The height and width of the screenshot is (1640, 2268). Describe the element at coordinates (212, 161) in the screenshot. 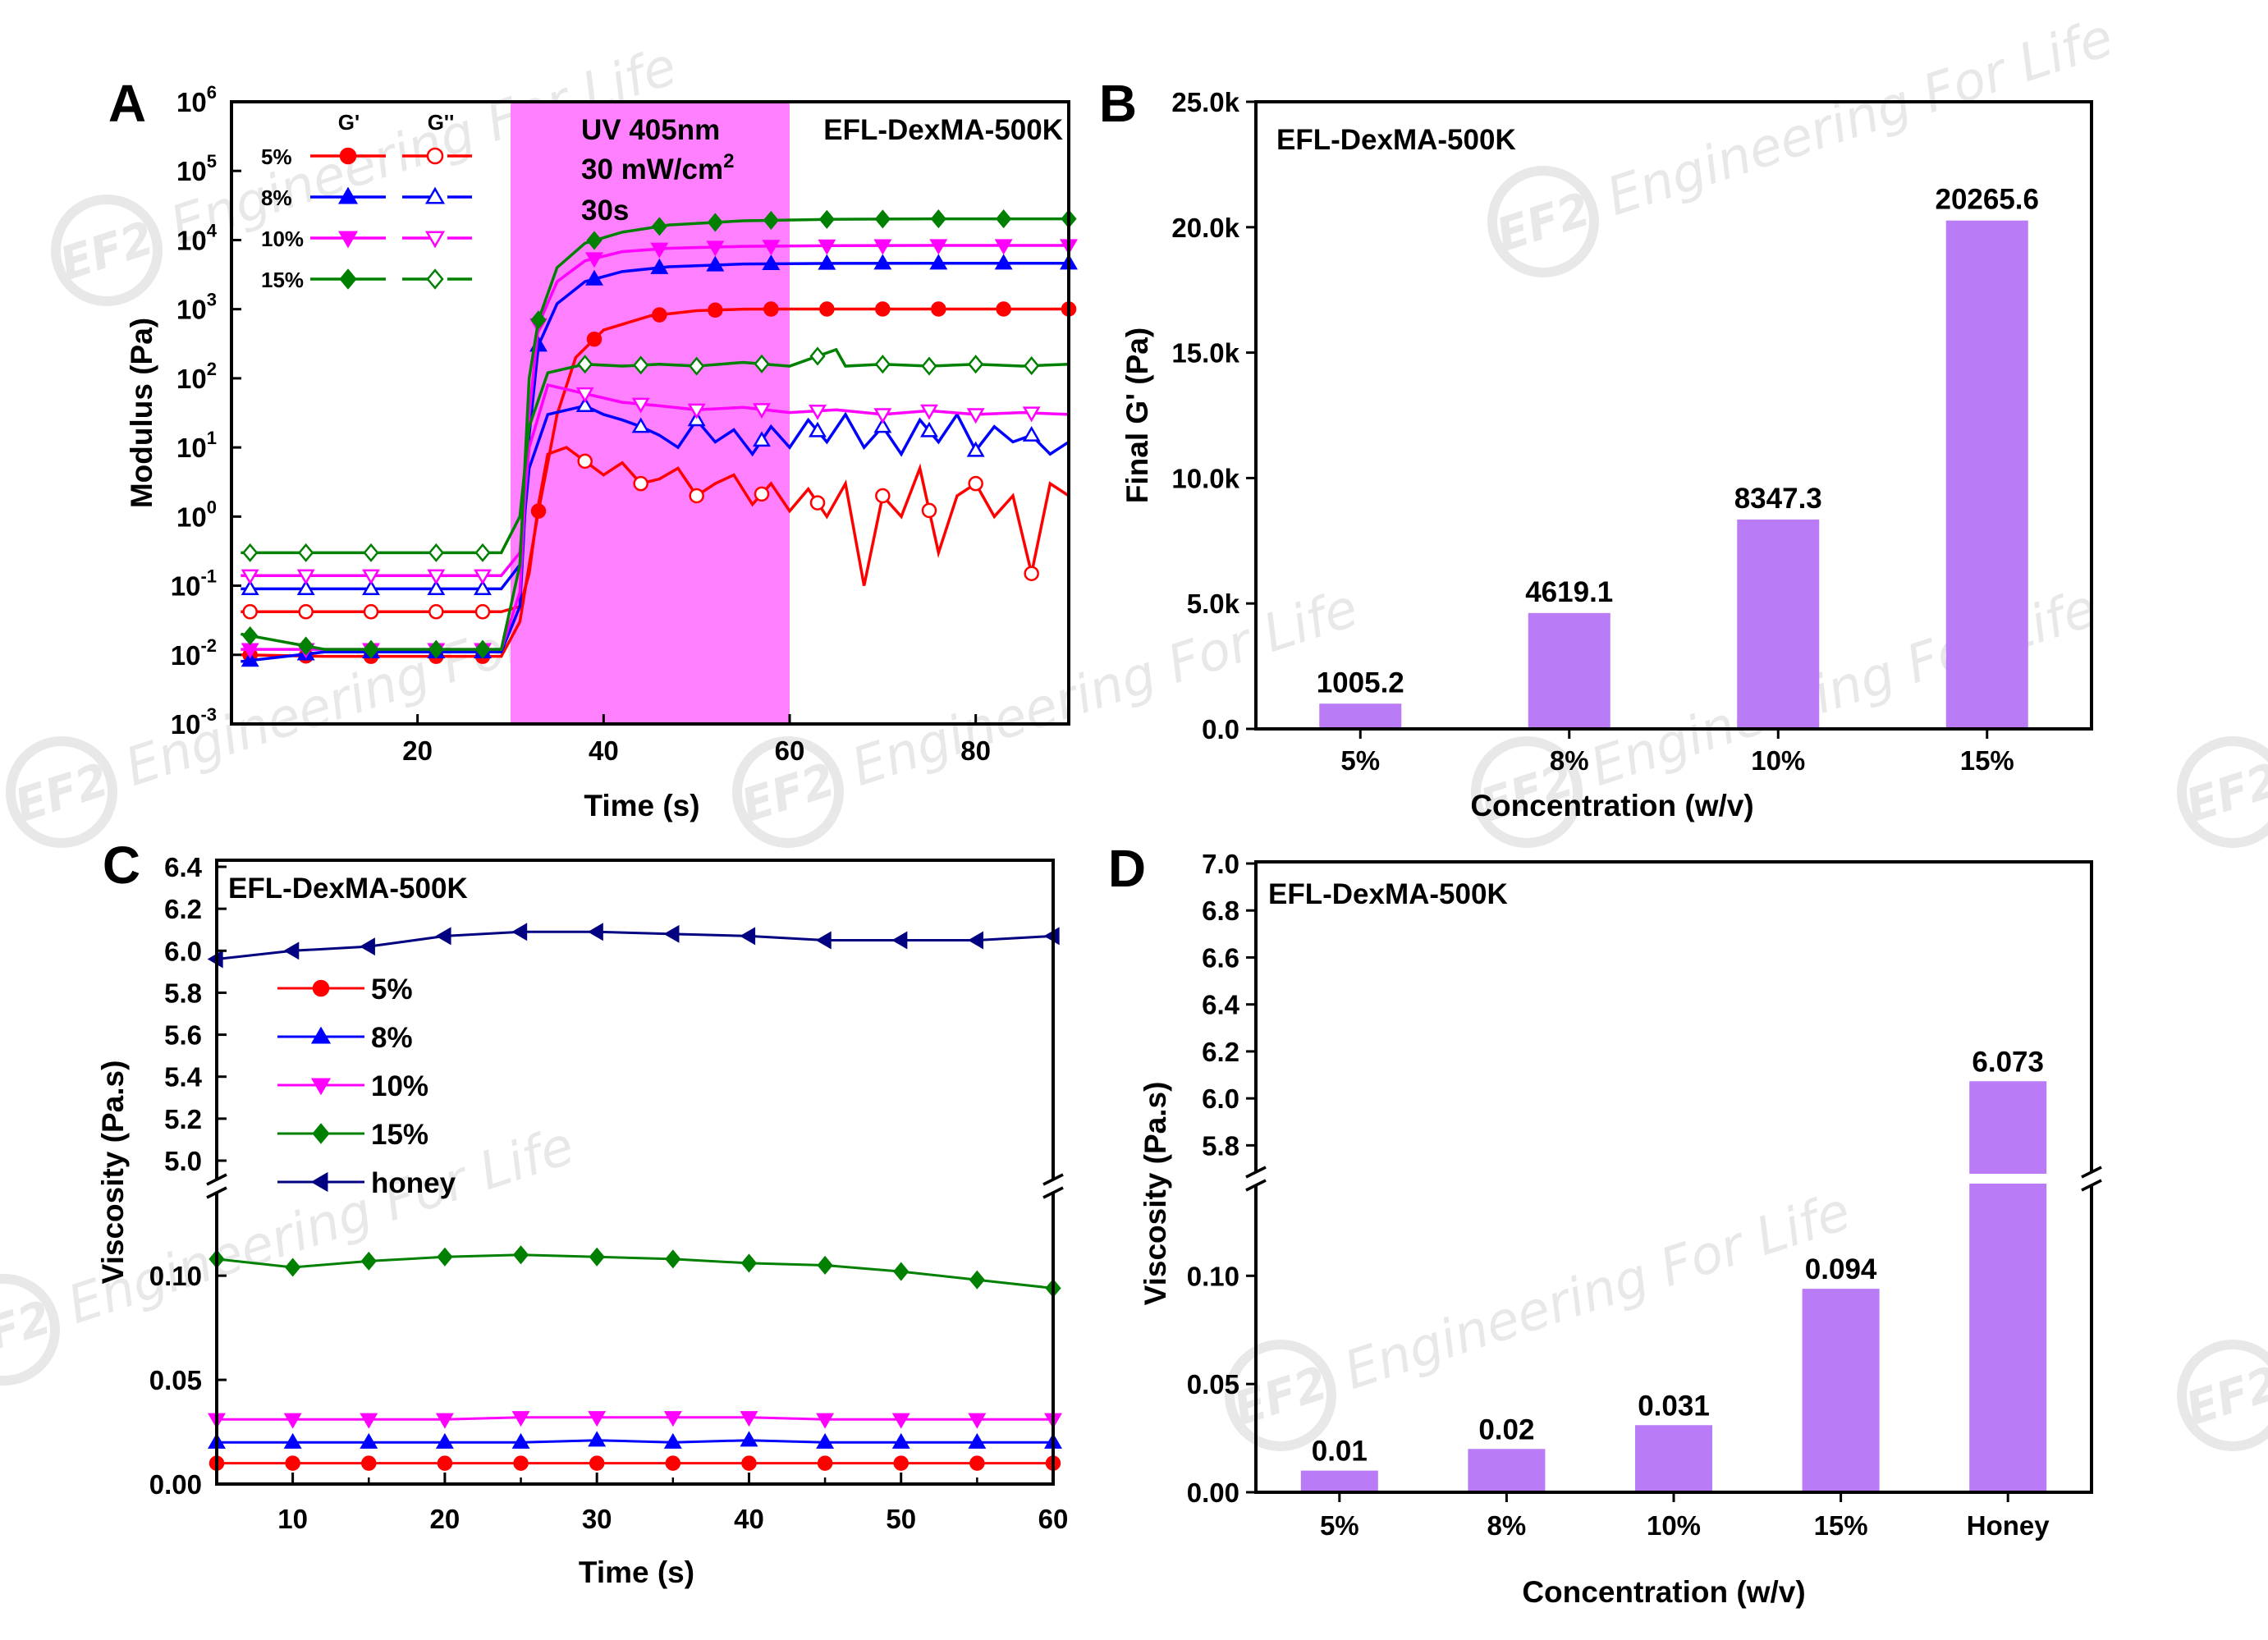

I see `y-tick-exponent: 5` at that location.